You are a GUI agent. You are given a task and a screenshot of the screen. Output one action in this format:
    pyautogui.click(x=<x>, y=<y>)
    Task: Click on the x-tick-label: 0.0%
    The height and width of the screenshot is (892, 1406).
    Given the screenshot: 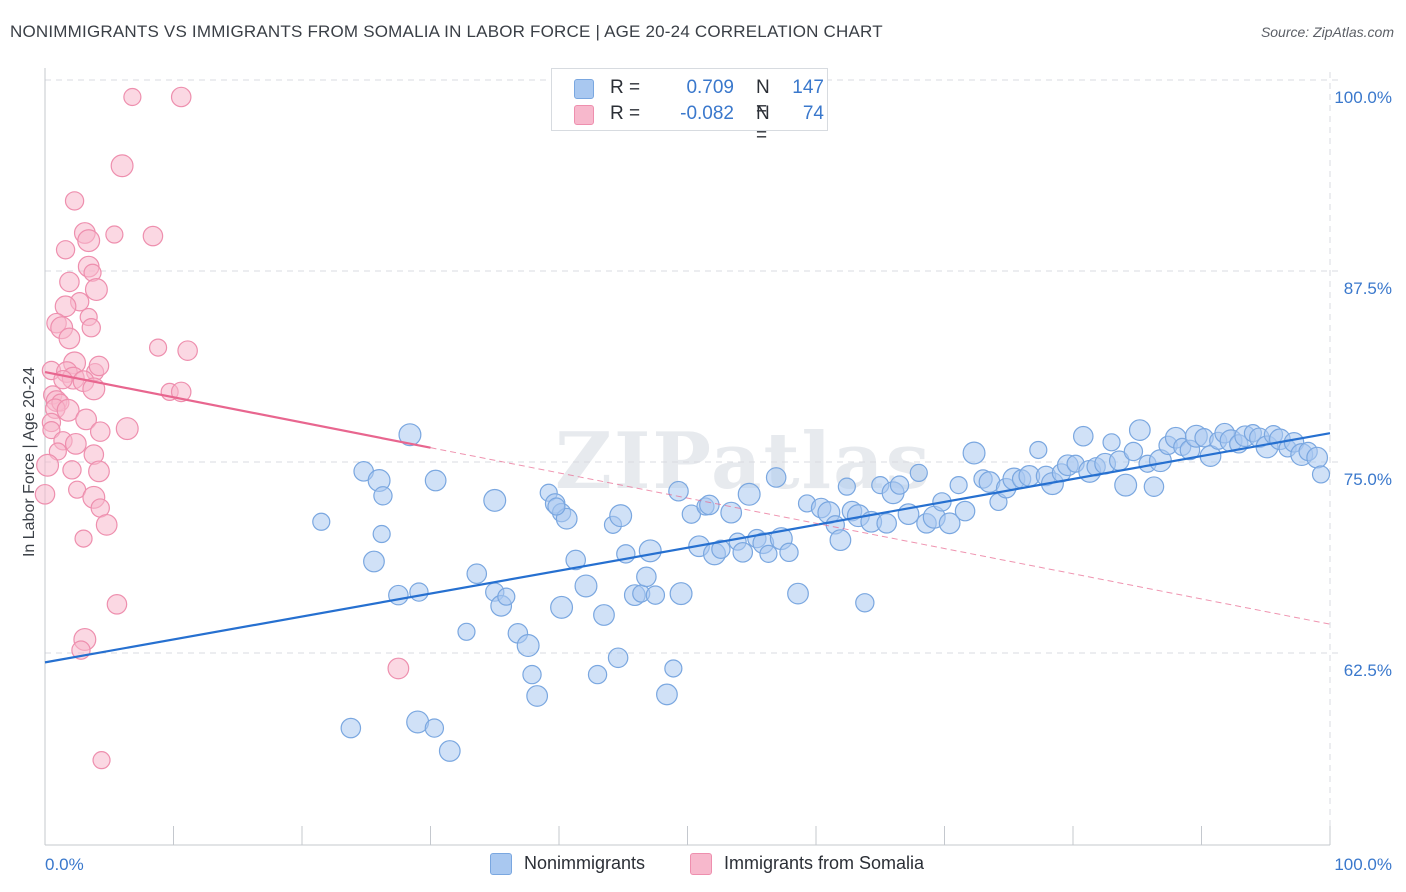 What is the action you would take?
    pyautogui.click(x=64, y=864)
    